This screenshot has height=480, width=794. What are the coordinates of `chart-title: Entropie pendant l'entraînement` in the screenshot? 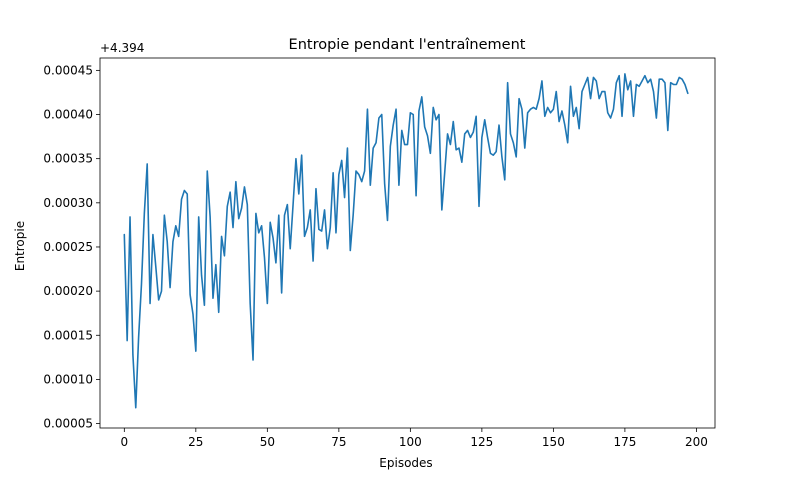 It's located at (407, 45).